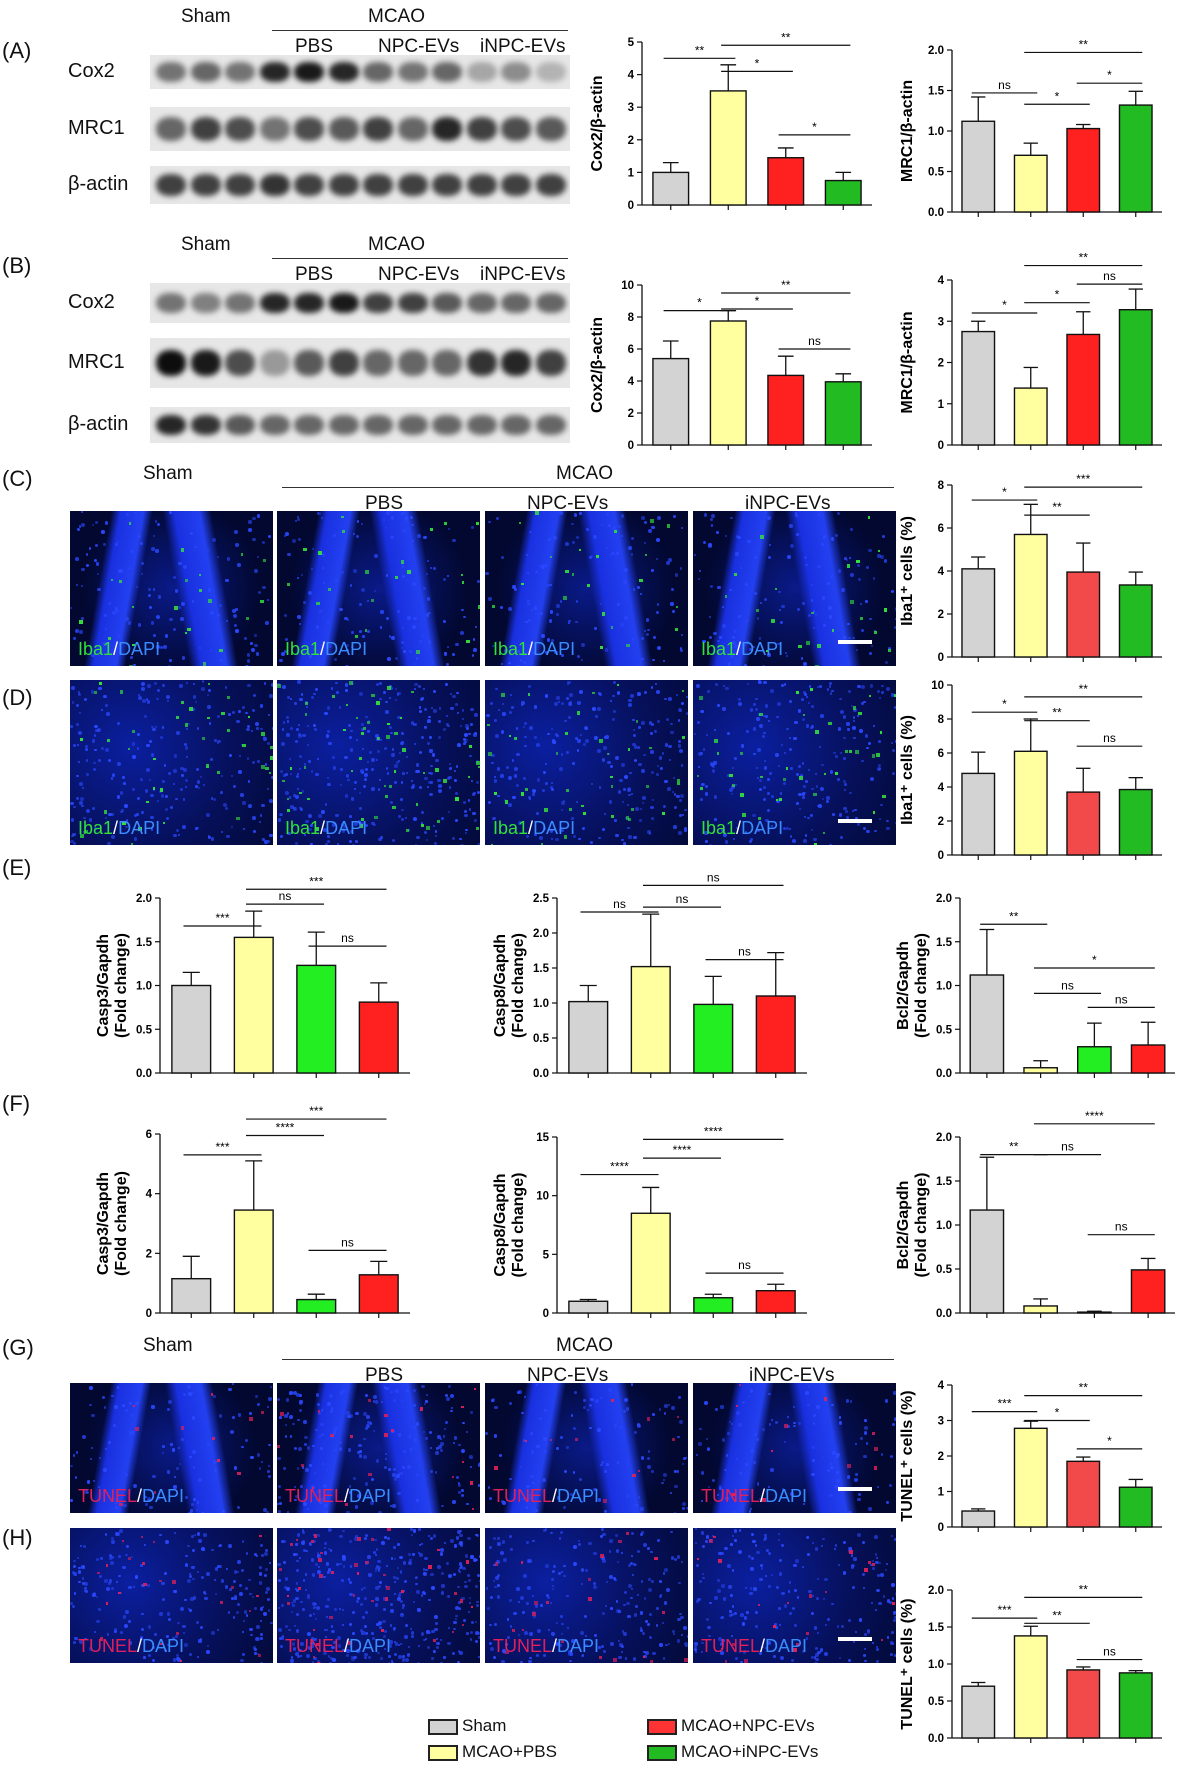 The height and width of the screenshot is (1768, 1192). Describe the element at coordinates (1004, 85) in the screenshot. I see `significance-label: ns` at that location.